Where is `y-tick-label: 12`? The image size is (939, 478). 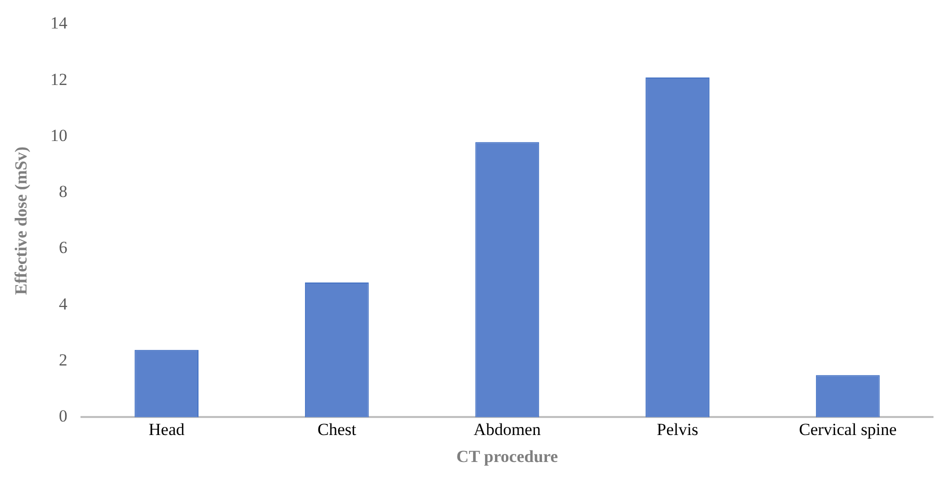
y-tick-label: 12 is located at coordinates (59, 79).